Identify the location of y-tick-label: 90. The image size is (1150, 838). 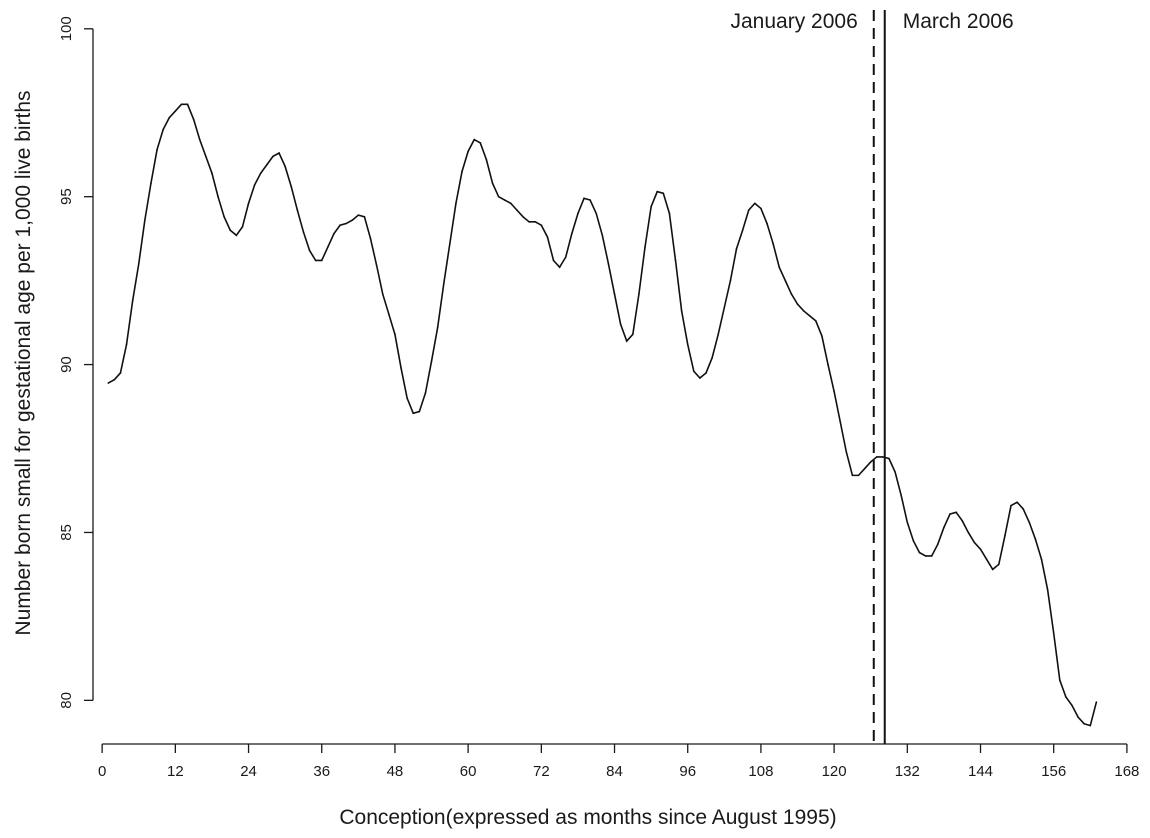
(66, 364).